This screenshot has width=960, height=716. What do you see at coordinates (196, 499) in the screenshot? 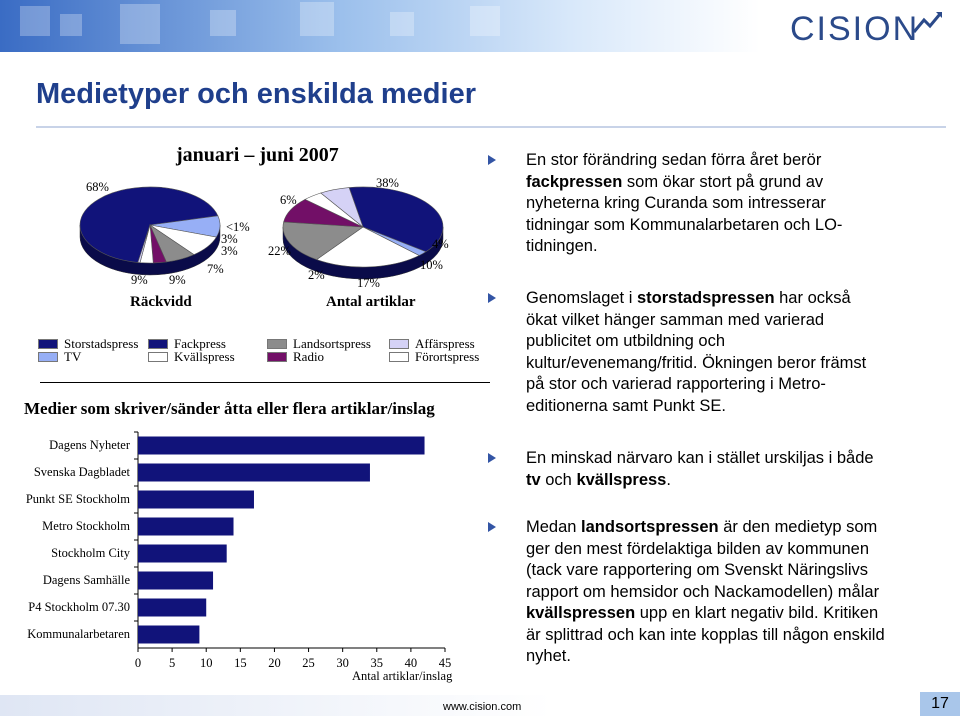
I see `bar-punkt-se-stockholm` at bounding box center [196, 499].